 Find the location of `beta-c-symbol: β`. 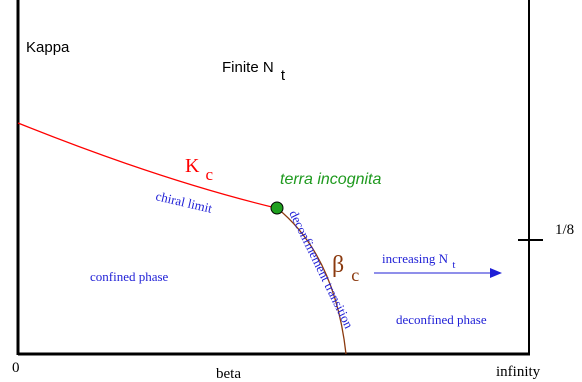

beta-c-symbol: β is located at coordinates (338, 265).